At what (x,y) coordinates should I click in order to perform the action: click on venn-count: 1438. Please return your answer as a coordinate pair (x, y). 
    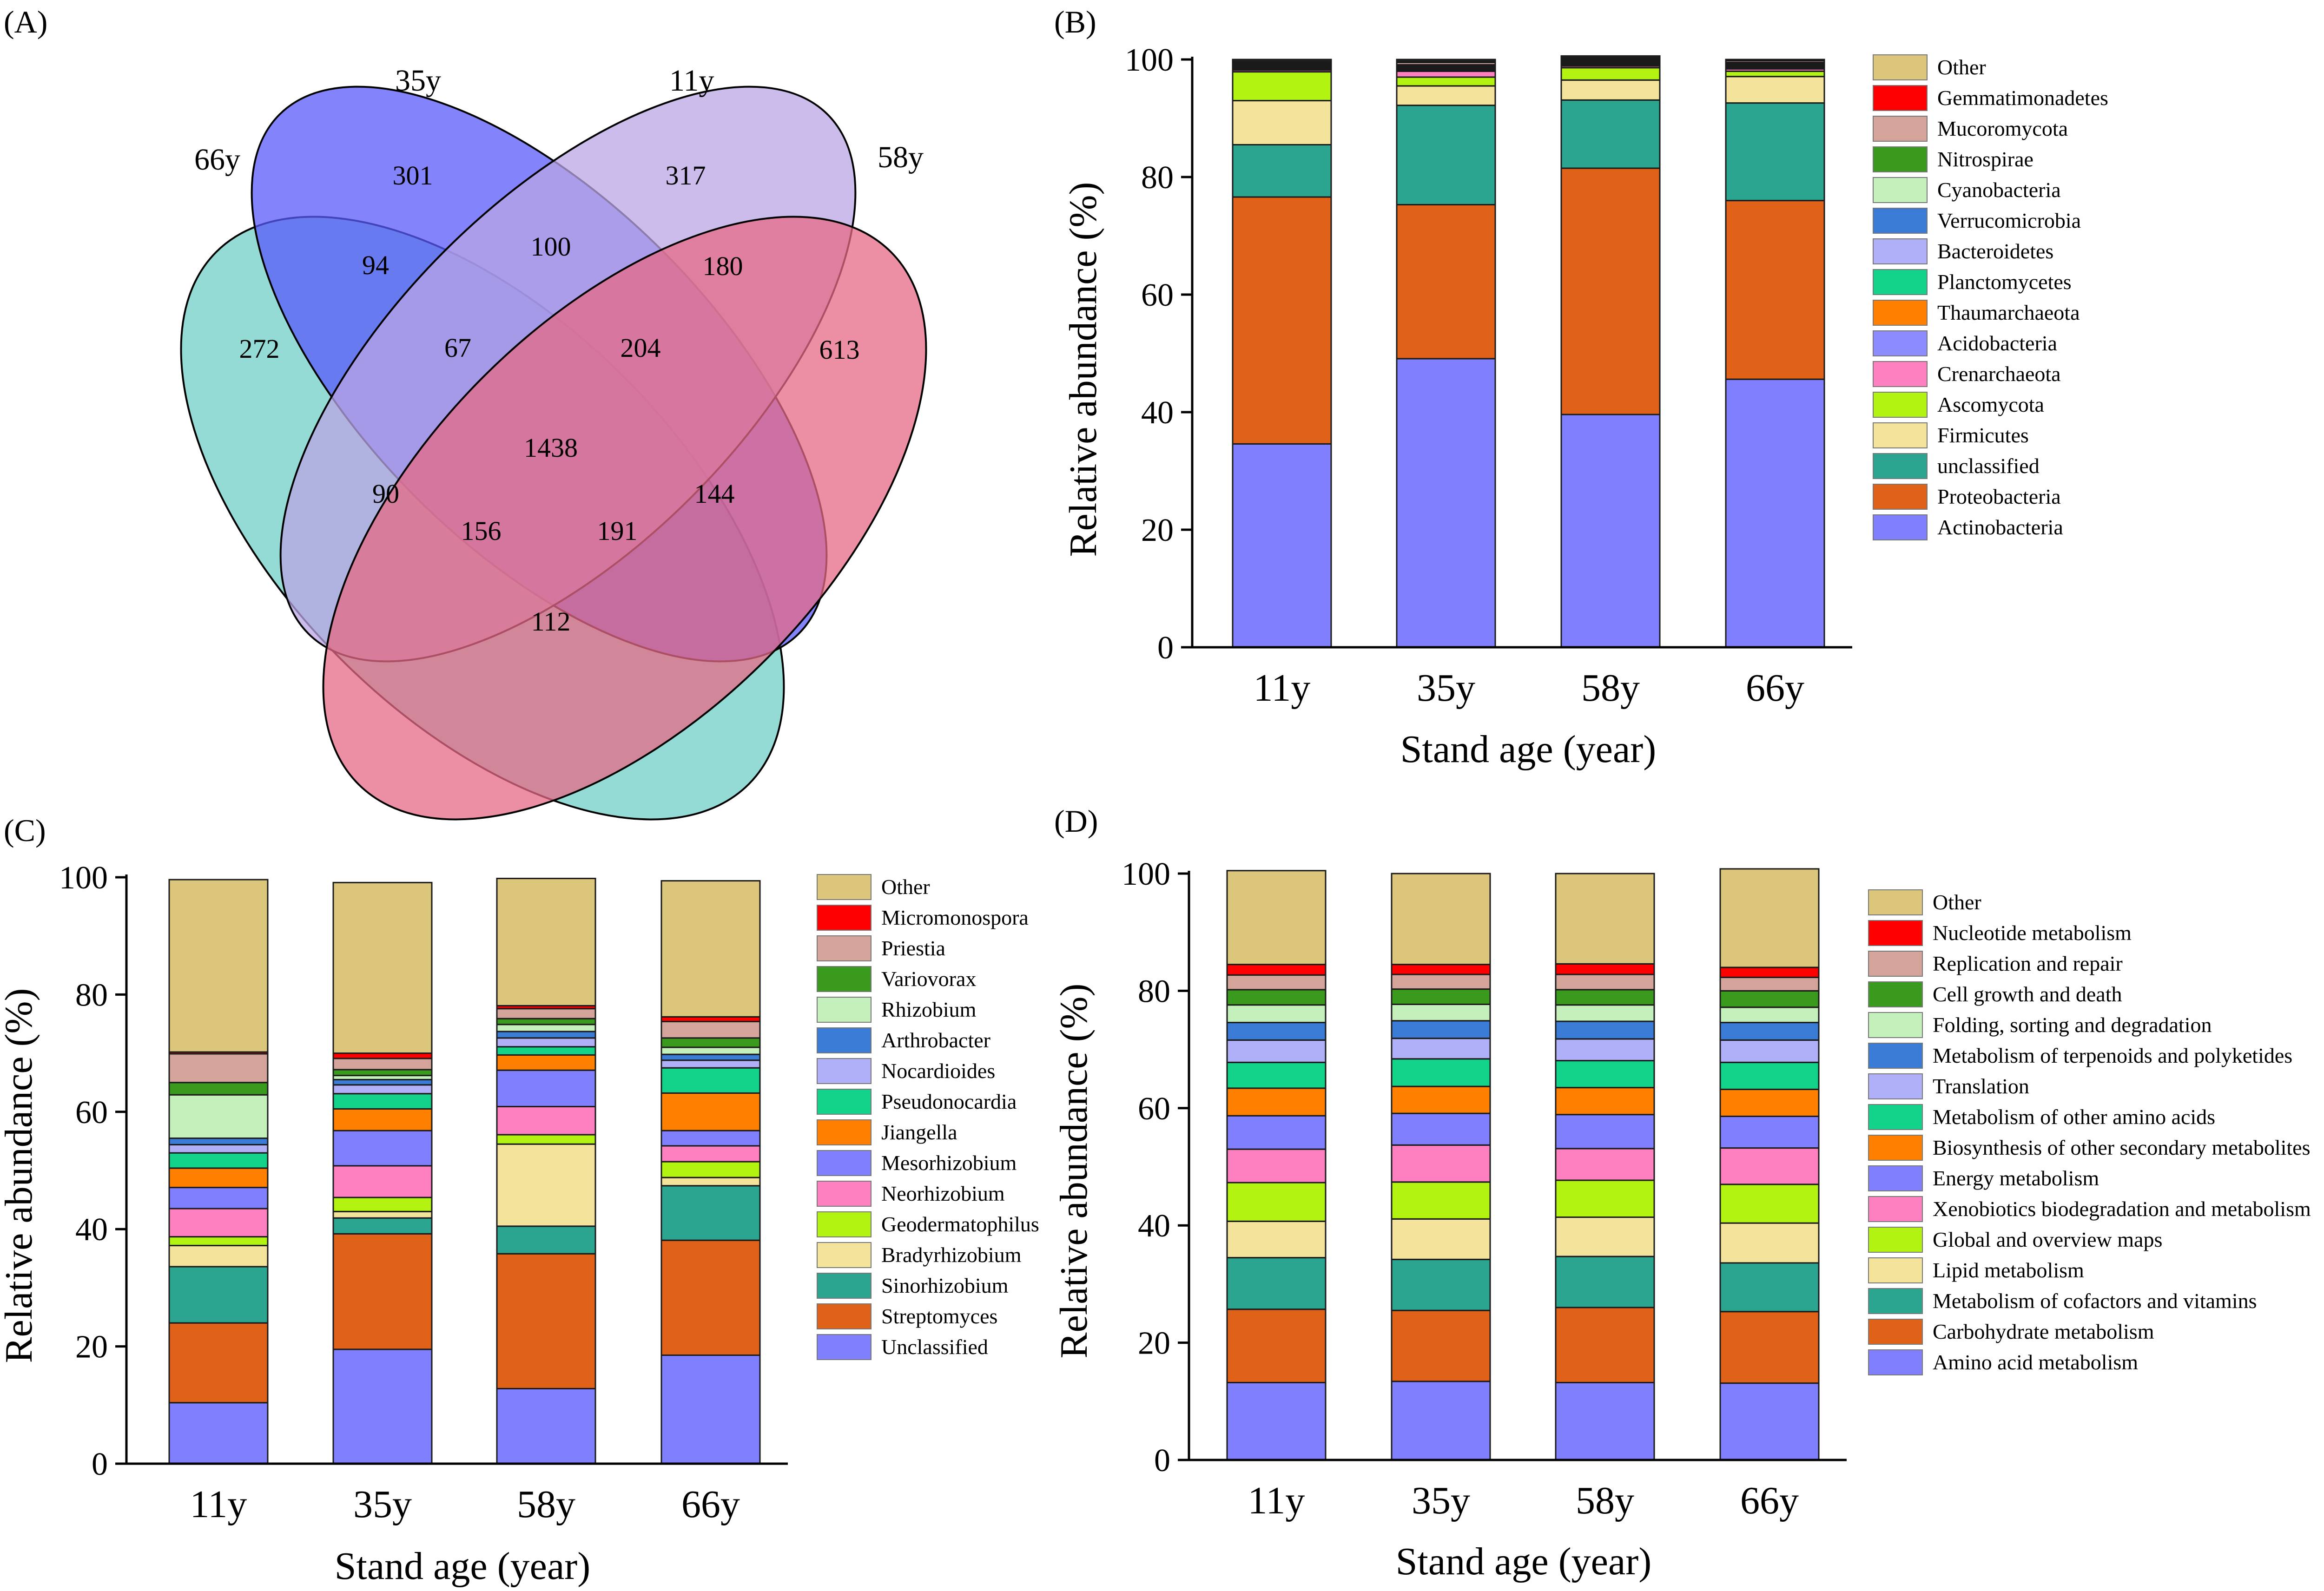
    Looking at the image, I should click on (551, 448).